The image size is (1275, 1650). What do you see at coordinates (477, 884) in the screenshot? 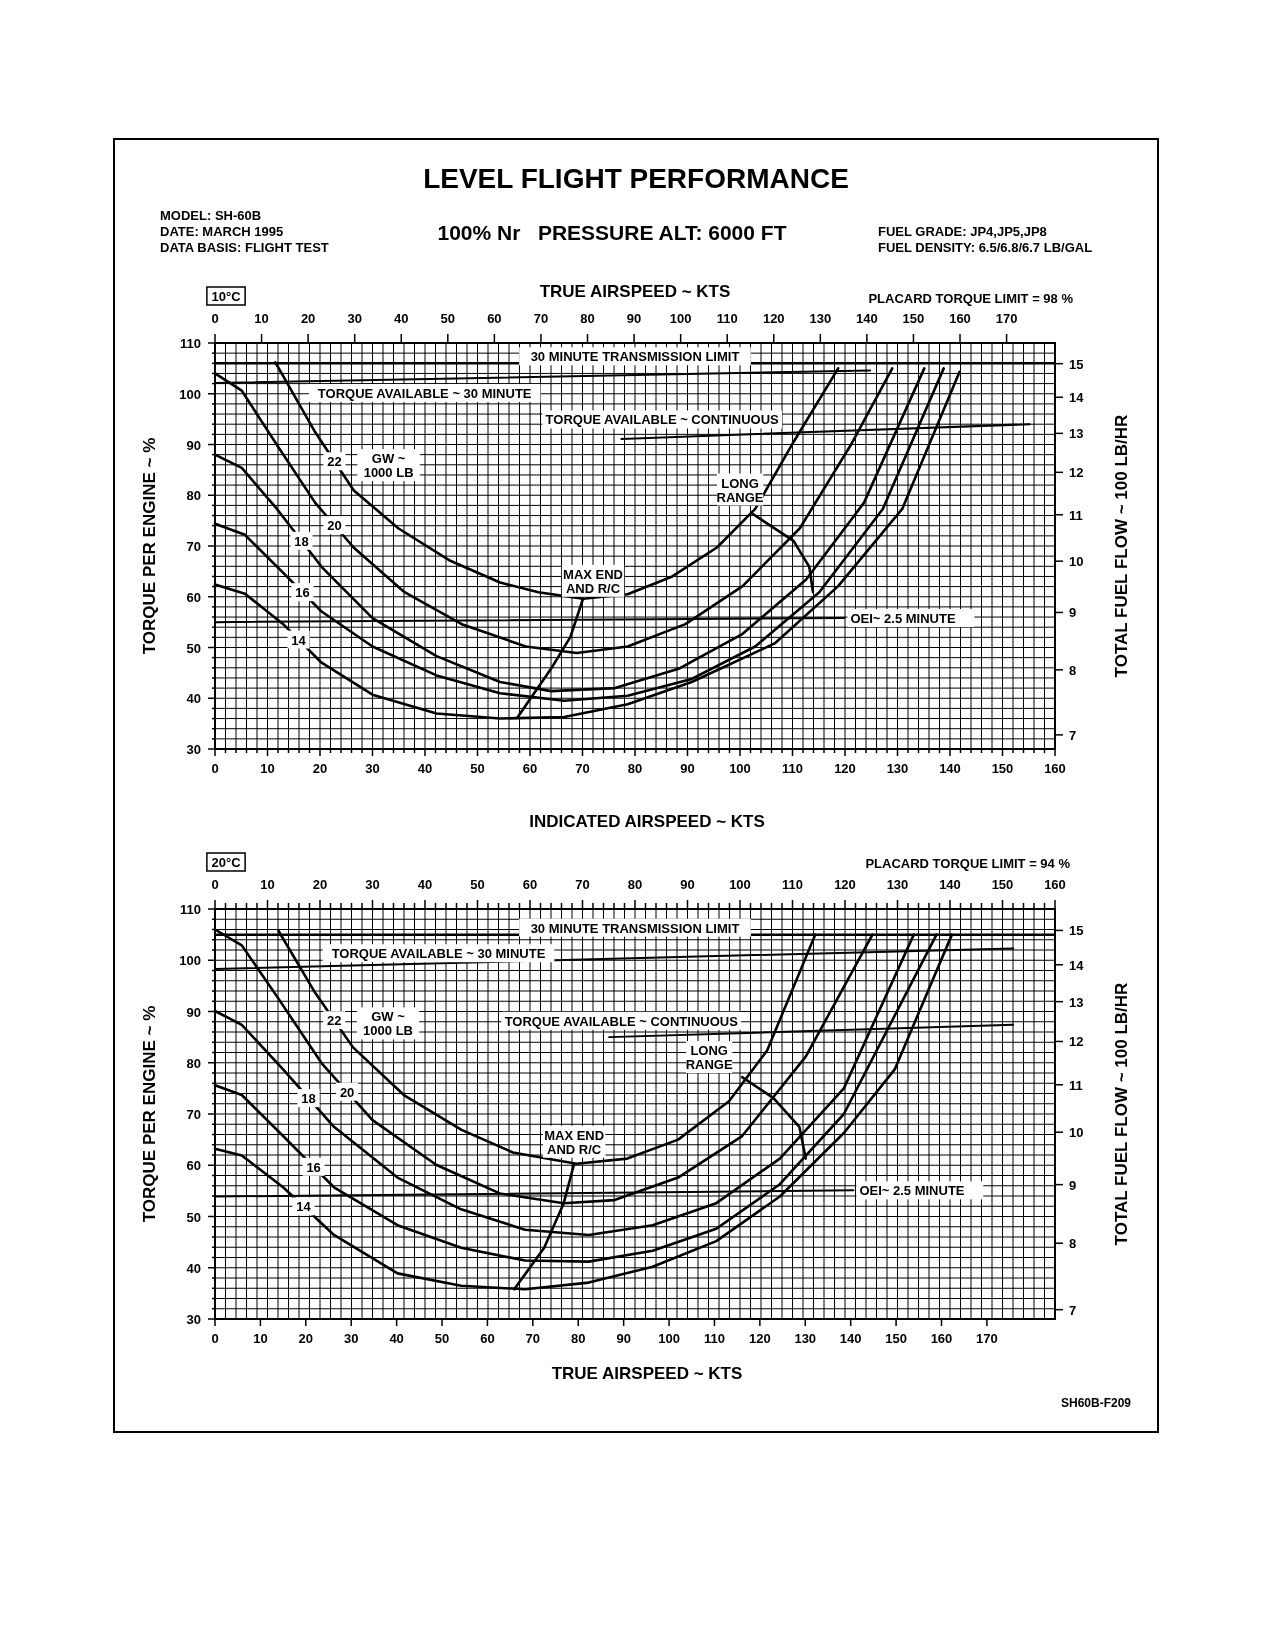
I see `x2-tick-label: 50` at bounding box center [477, 884].